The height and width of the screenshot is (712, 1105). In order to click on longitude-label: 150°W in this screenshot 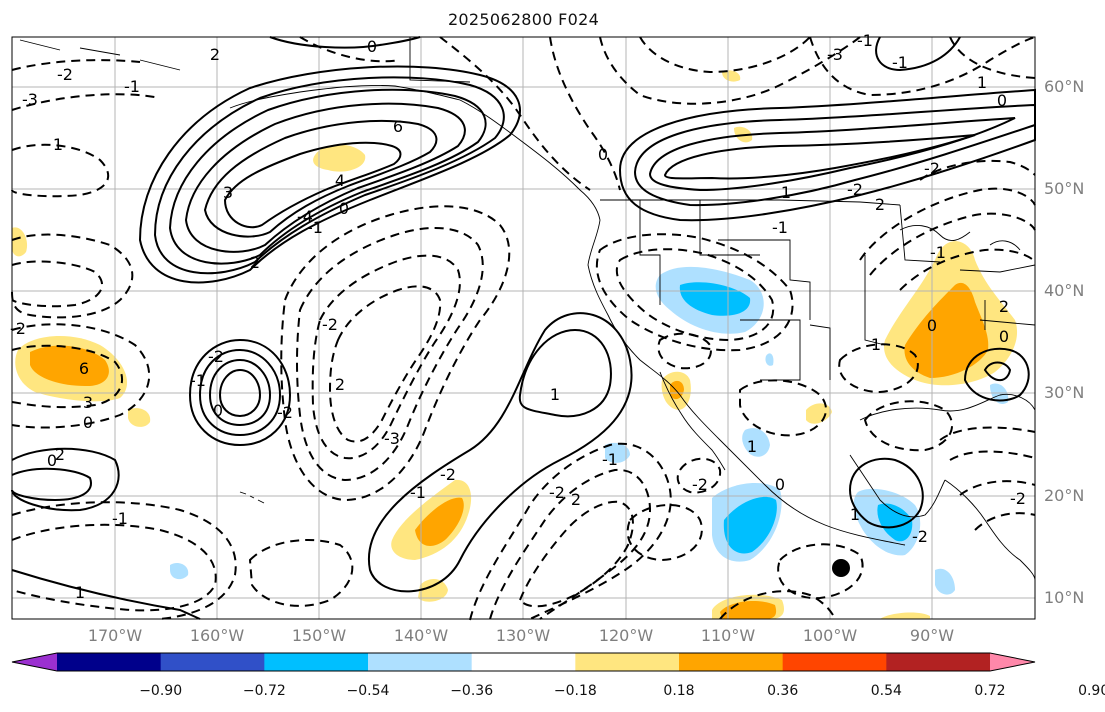, I will do `click(319, 635)`.